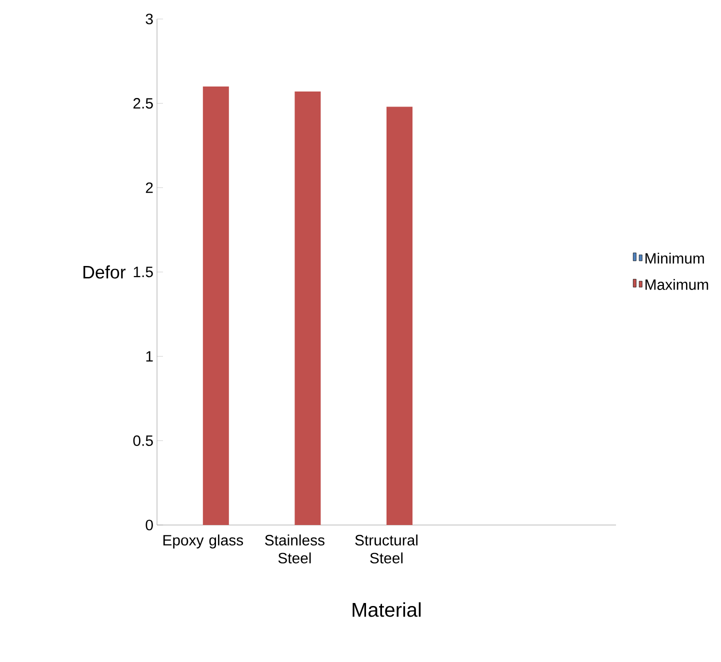 Image resolution: width=721 pixels, height=662 pixels. Describe the element at coordinates (386, 609) in the screenshot. I see `x-axis-title: Material` at that location.